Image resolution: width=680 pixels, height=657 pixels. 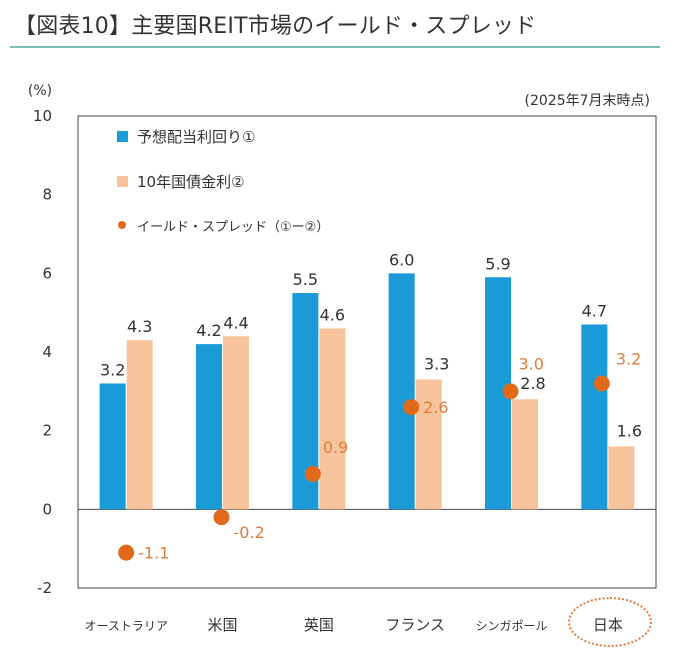 What do you see at coordinates (47, 195) in the screenshot?
I see `y-tick-label: 8` at bounding box center [47, 195].